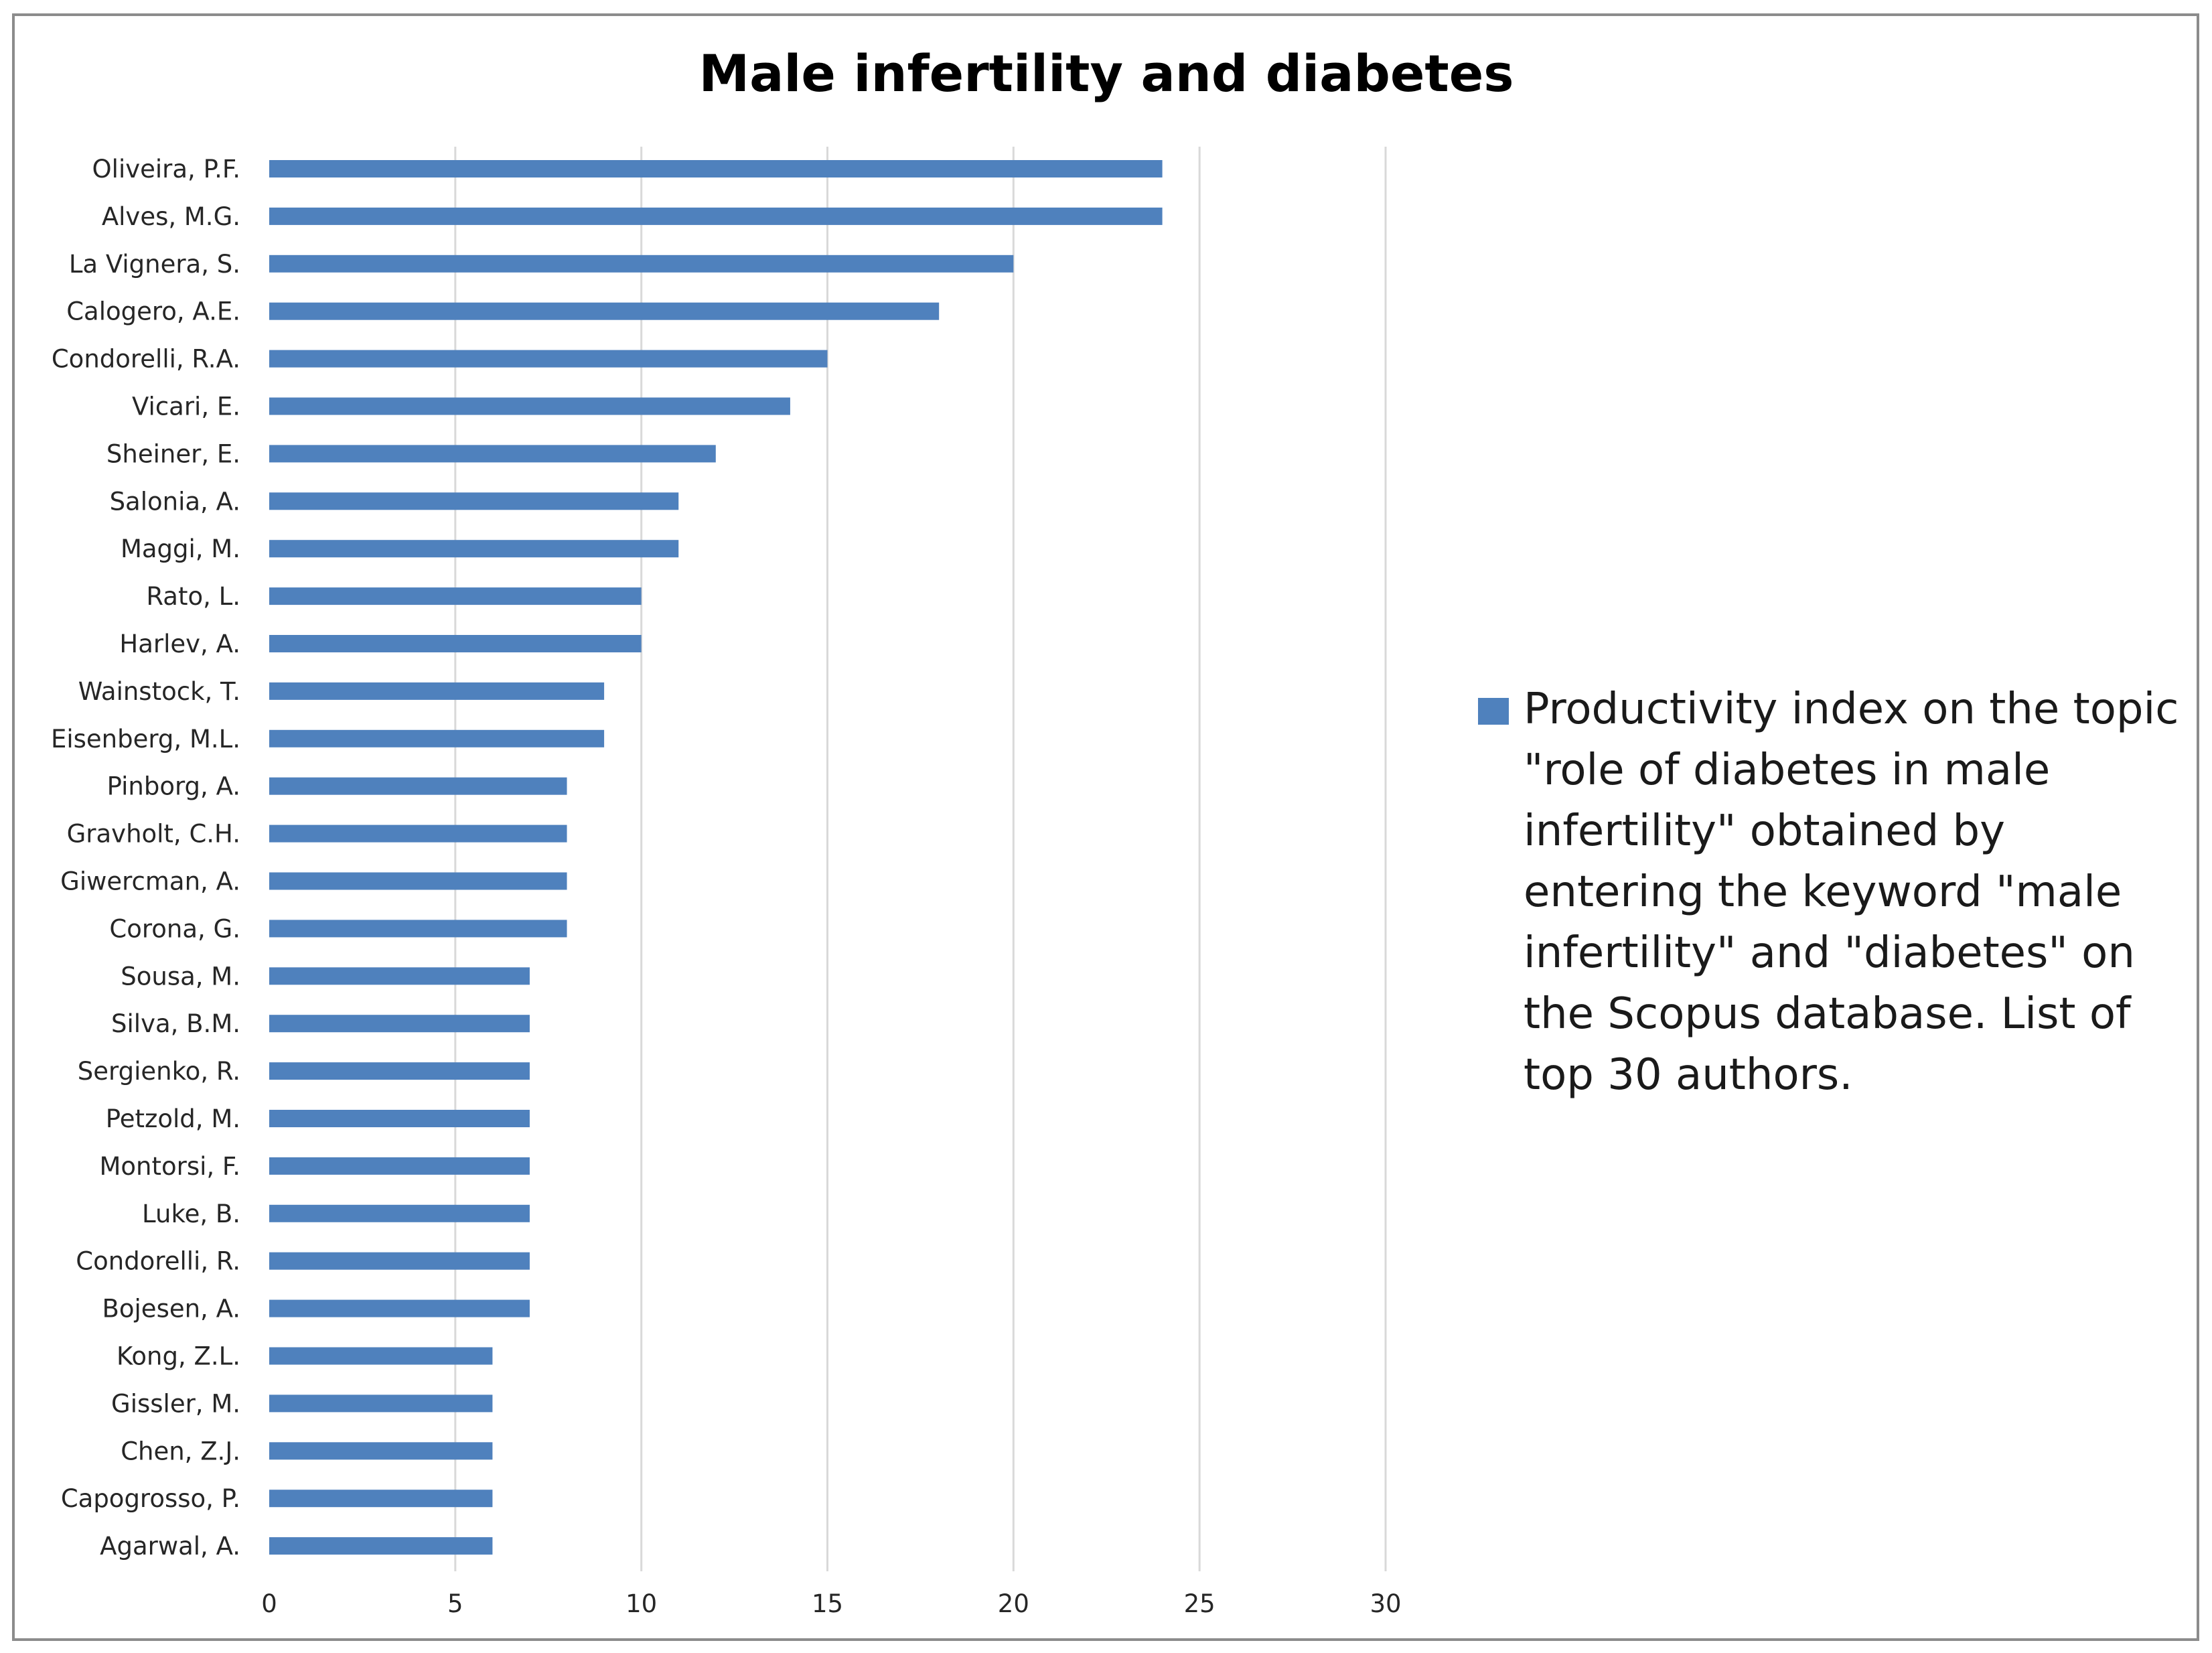  Describe the element at coordinates (154, 264) in the screenshot. I see `category-label: La Vignera, S.` at that location.